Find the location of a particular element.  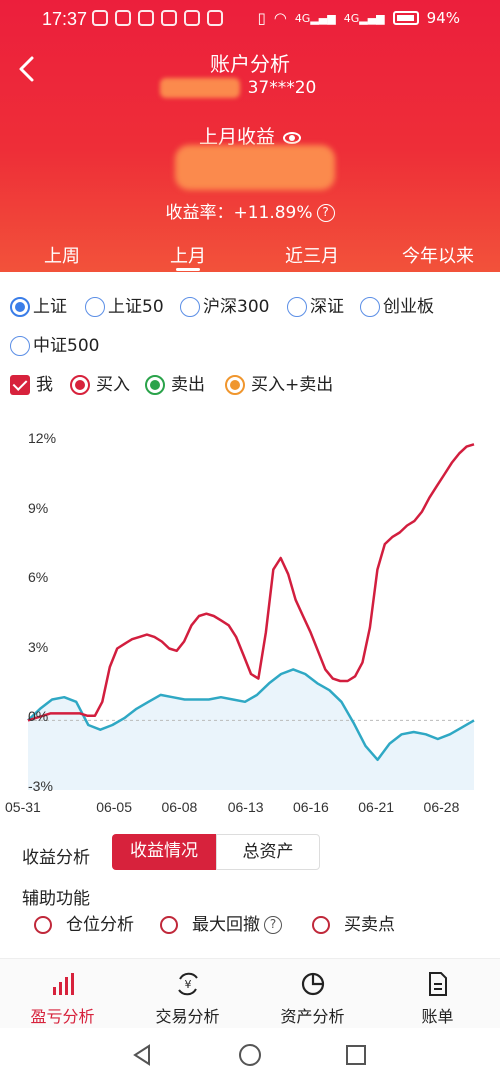

return-rate: 收益率：+11.89%? is located at coordinates (250, 210).